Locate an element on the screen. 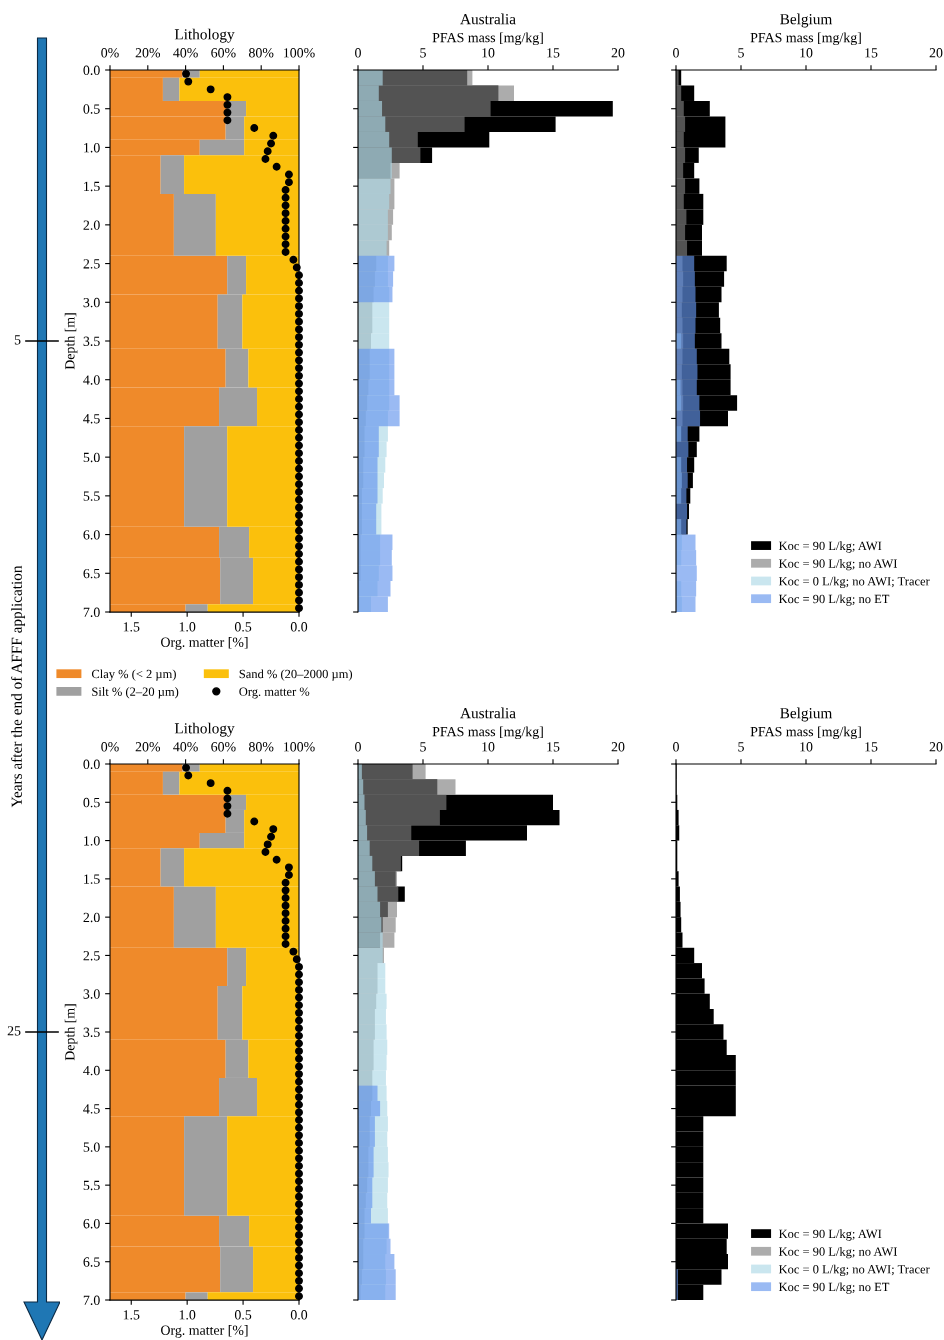  text: Years after the end of AFFF application is located at coordinates (18, 686).